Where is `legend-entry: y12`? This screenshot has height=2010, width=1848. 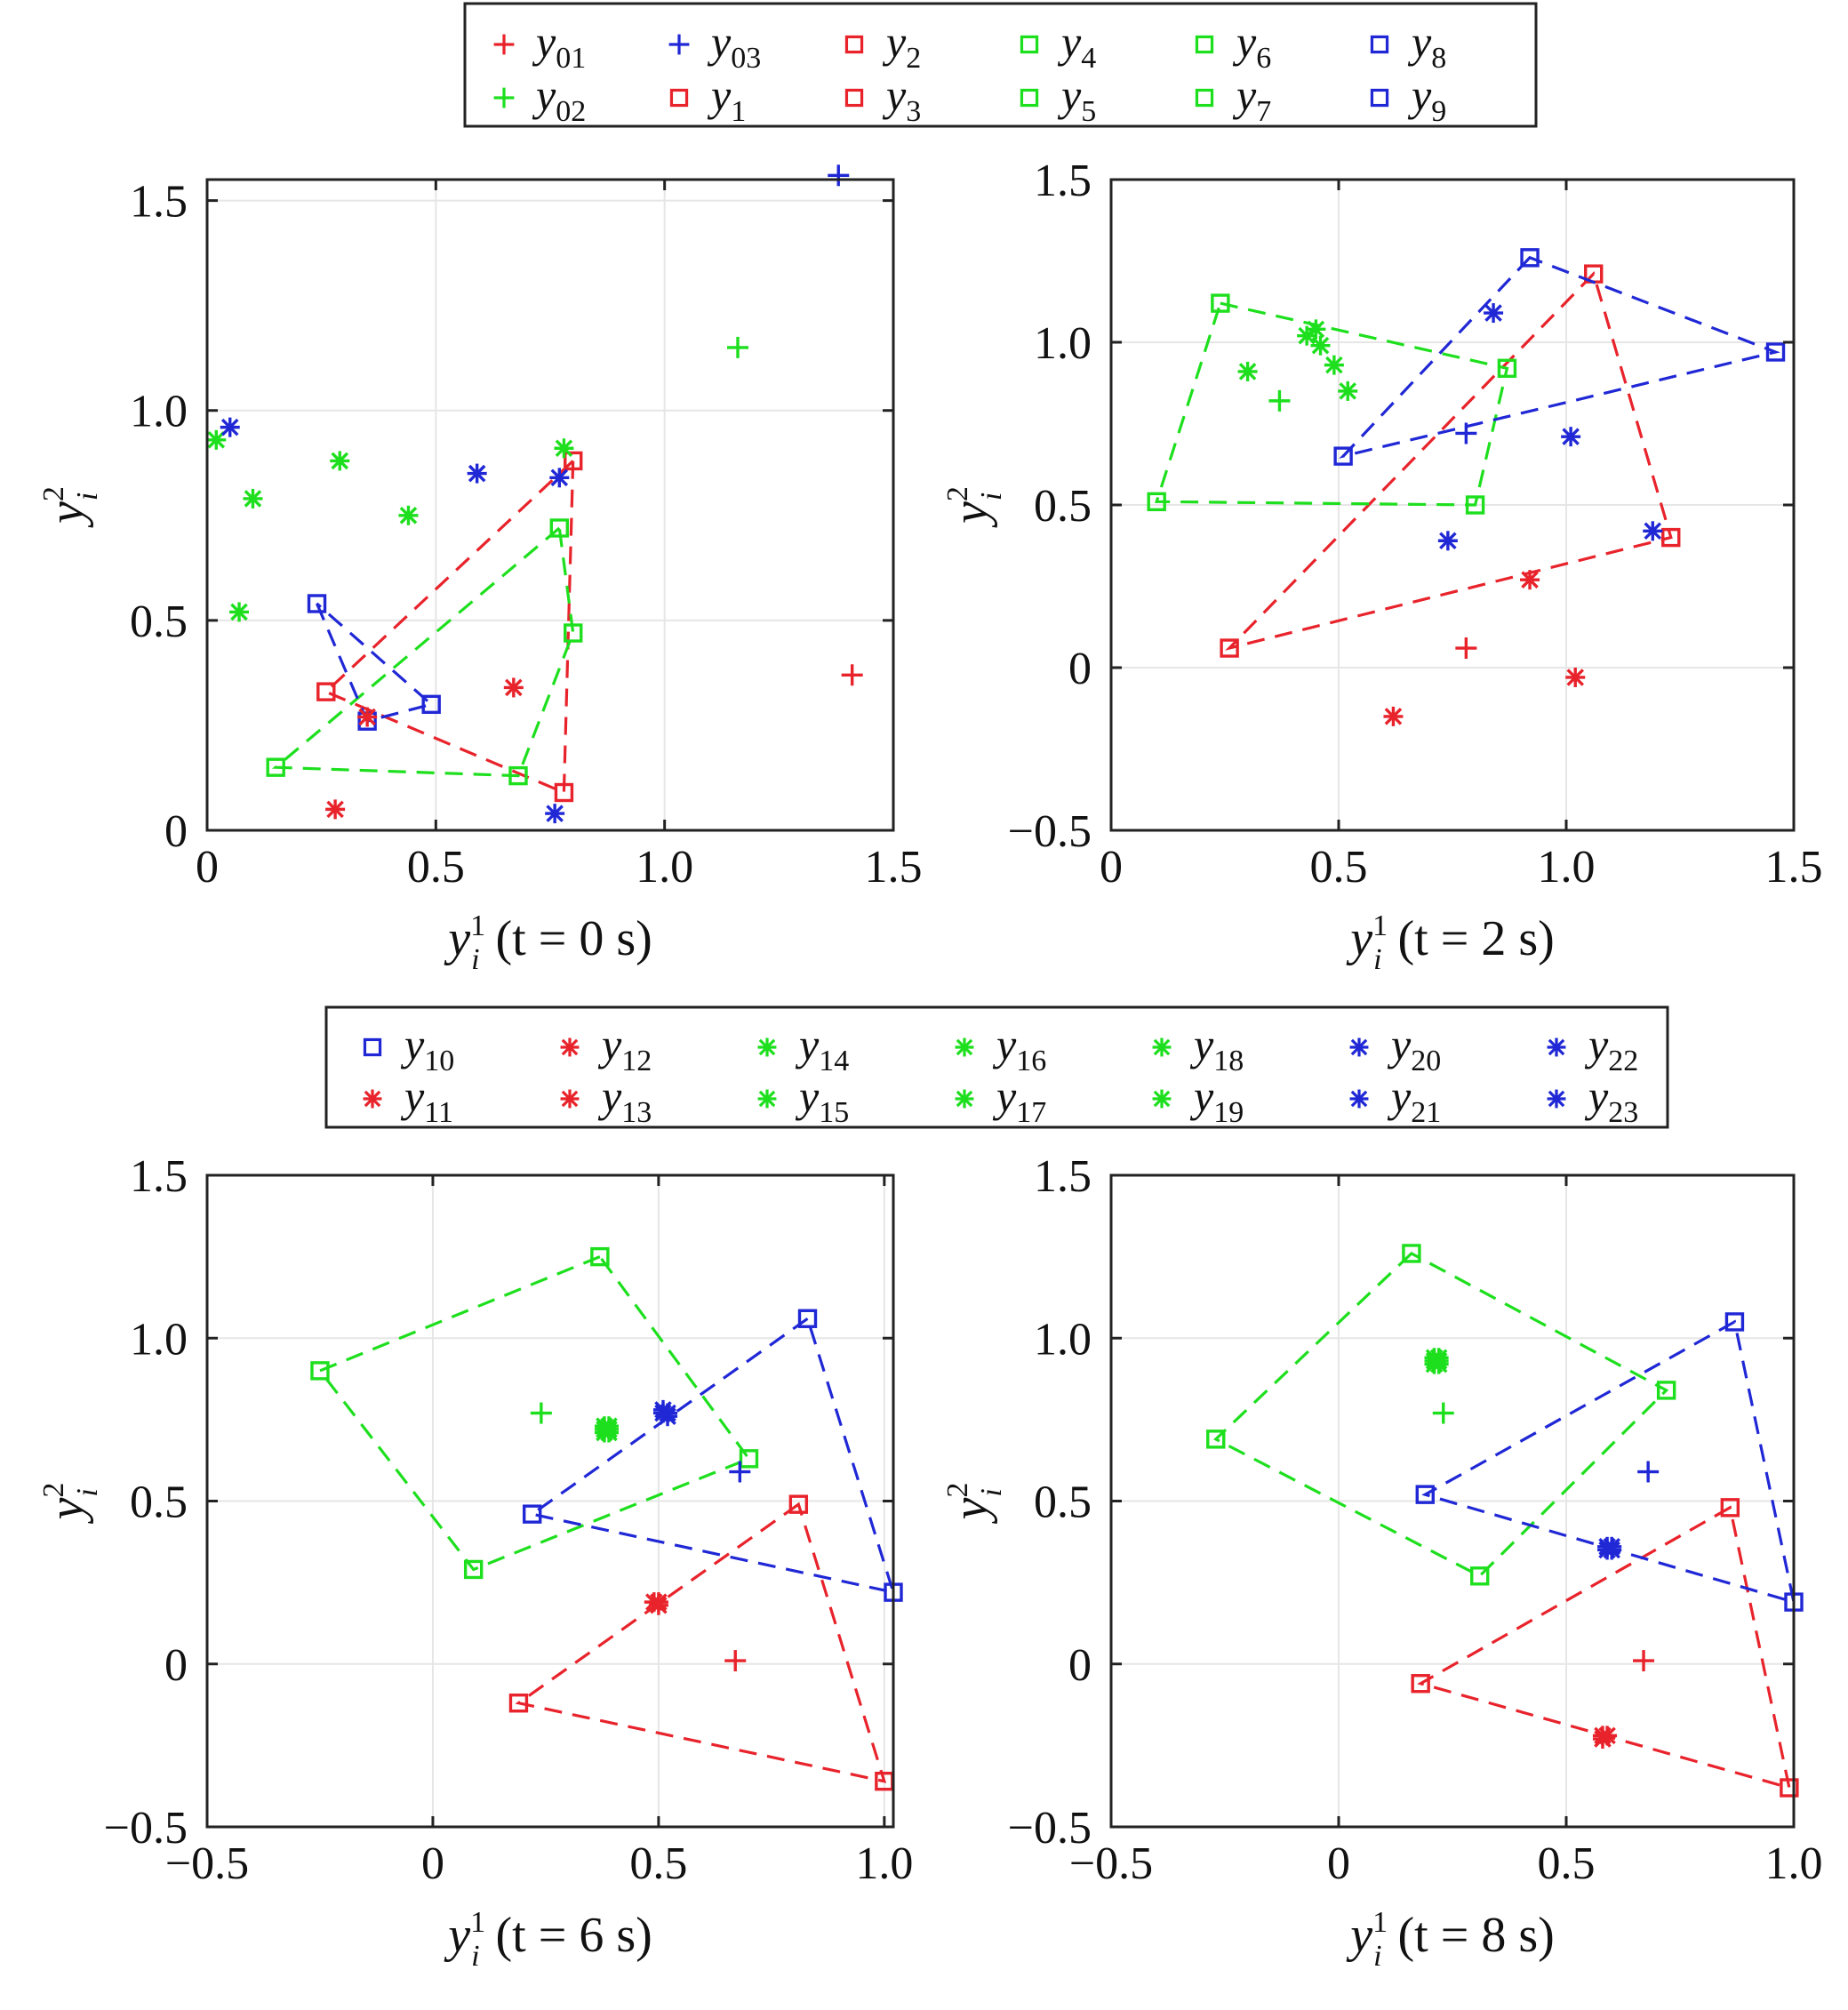
legend-entry: y12 is located at coordinates (606, 1049).